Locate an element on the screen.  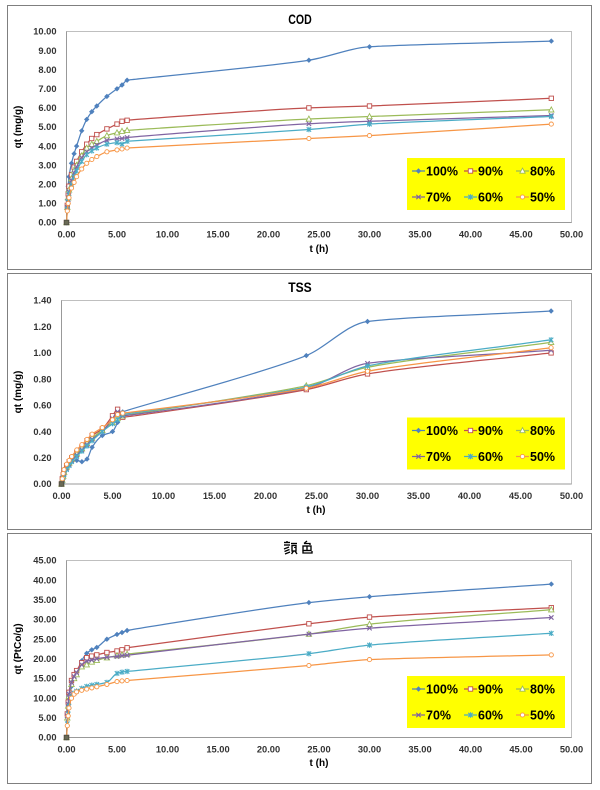
svg-text: 9.00 is located at coordinates (47, 51).